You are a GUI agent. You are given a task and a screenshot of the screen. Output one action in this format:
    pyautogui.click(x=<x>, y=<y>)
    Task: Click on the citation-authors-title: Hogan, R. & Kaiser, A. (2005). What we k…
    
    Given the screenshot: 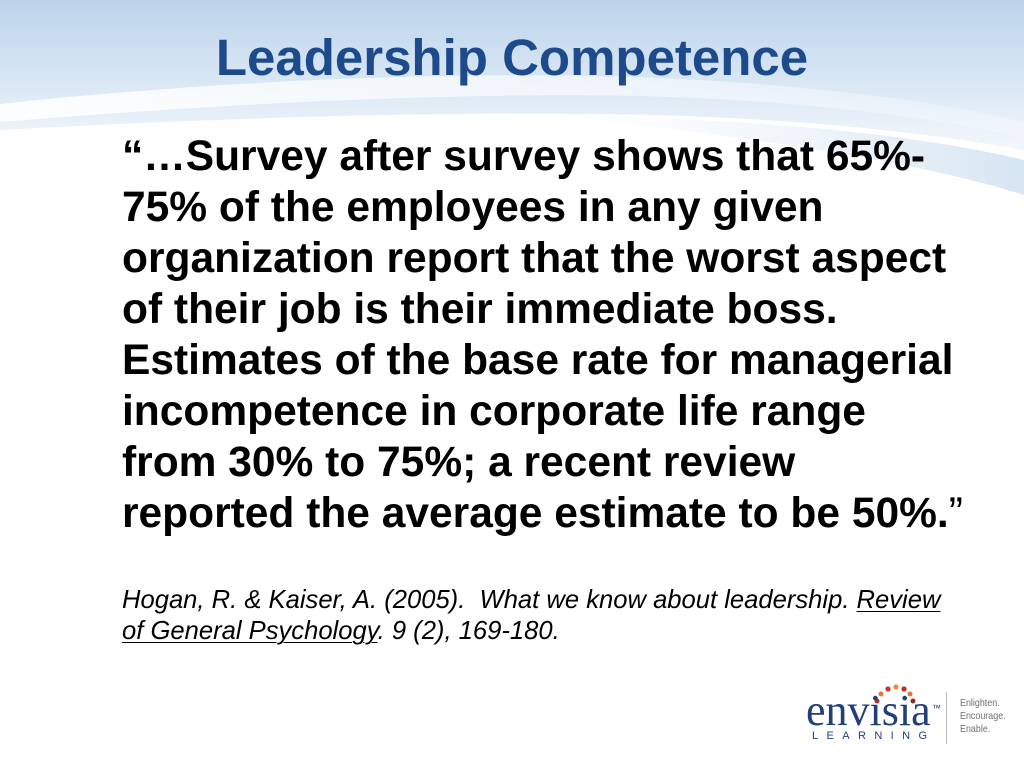 What is the action you would take?
    pyautogui.click(x=489, y=600)
    